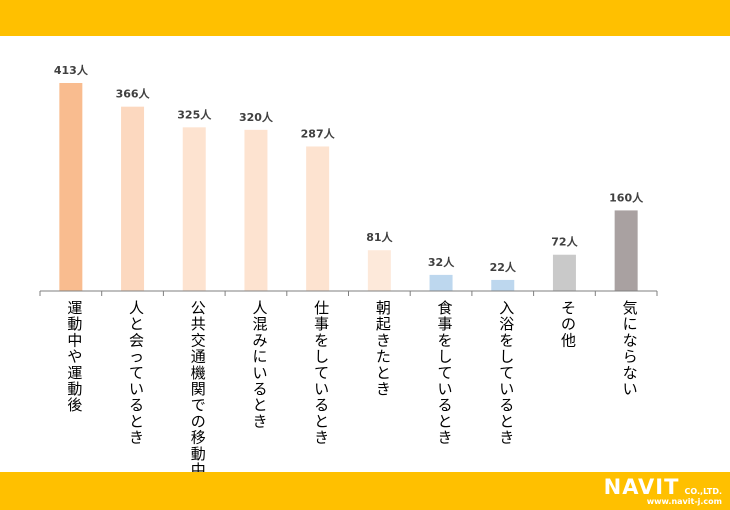 The image size is (730, 510). Describe the element at coordinates (379, 237) in the screenshot. I see `value-label: 81人` at that location.